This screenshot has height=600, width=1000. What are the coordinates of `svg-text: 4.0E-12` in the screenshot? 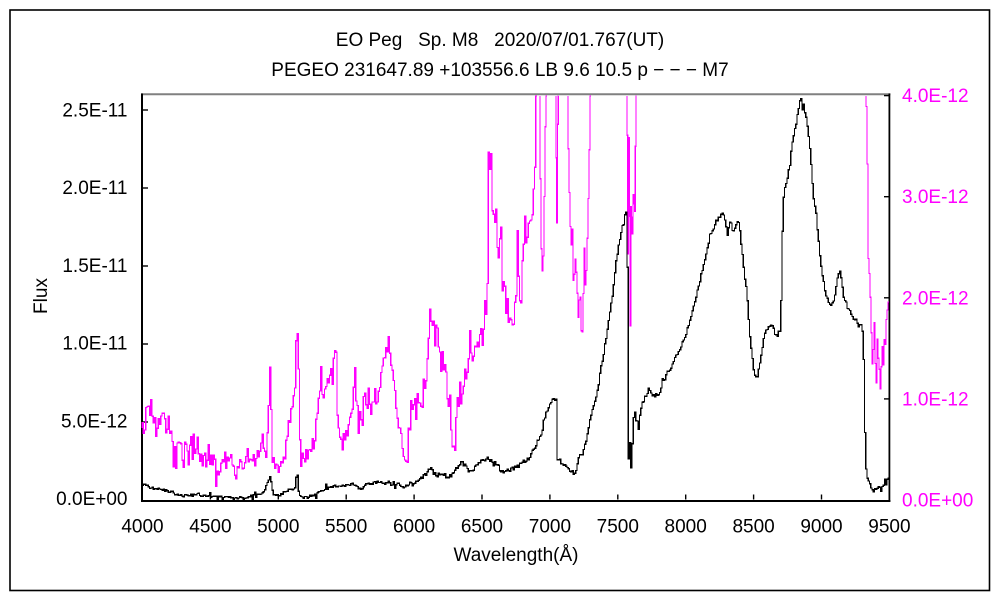 It's located at (935, 96).